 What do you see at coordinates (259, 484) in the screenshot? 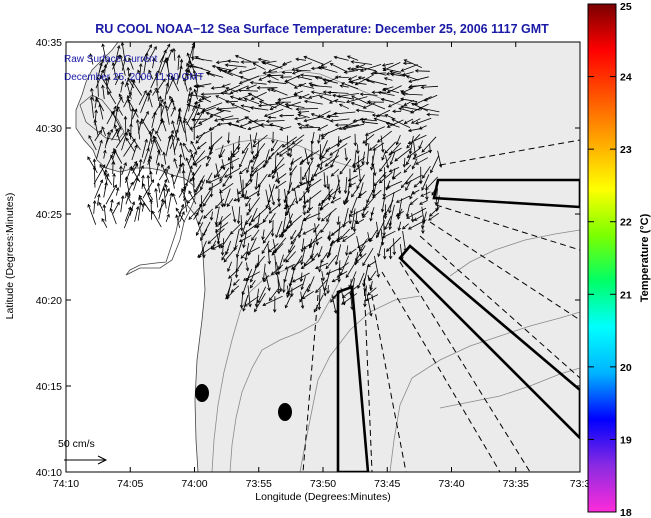
I see `x-tick-label: 73:55` at bounding box center [259, 484].